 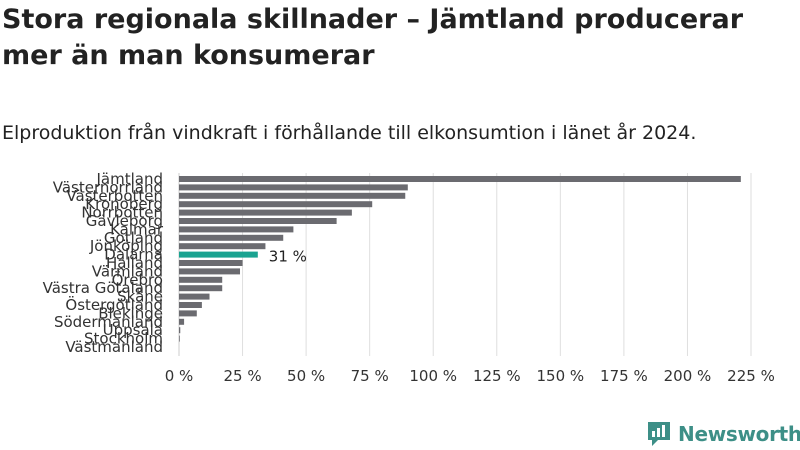 I want to click on category-label: Jönköping, so click(x=126, y=246).